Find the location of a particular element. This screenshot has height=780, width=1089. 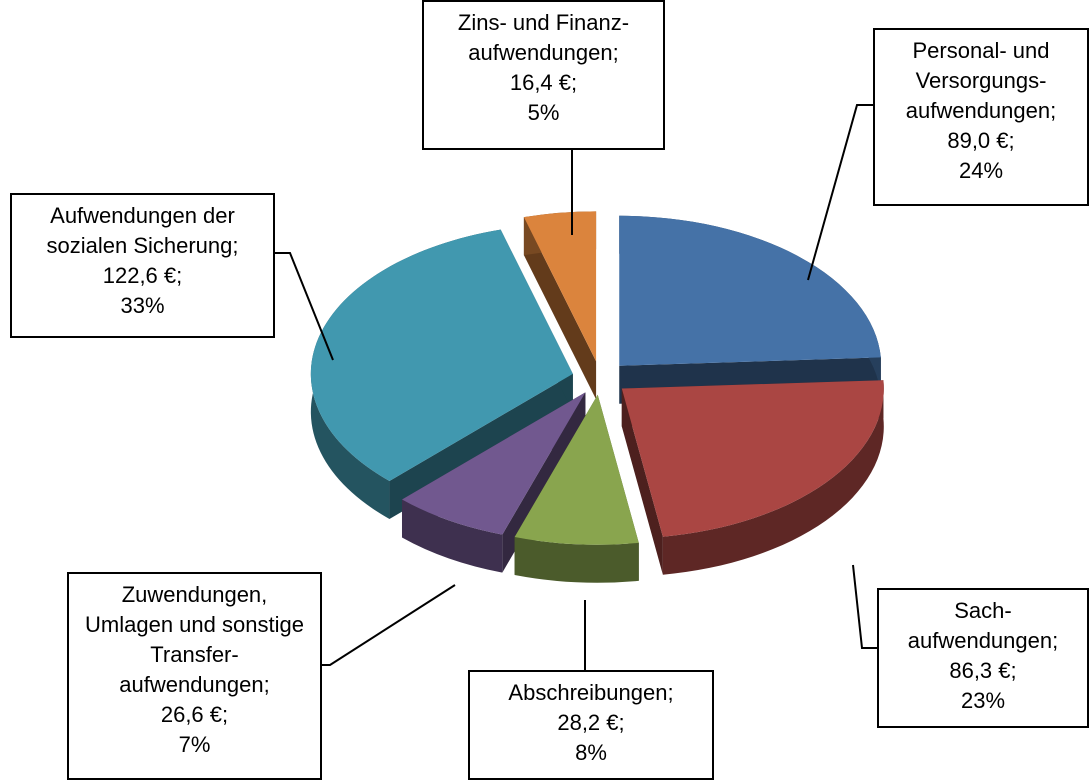

percent-label: 5% is located at coordinates (543, 112).